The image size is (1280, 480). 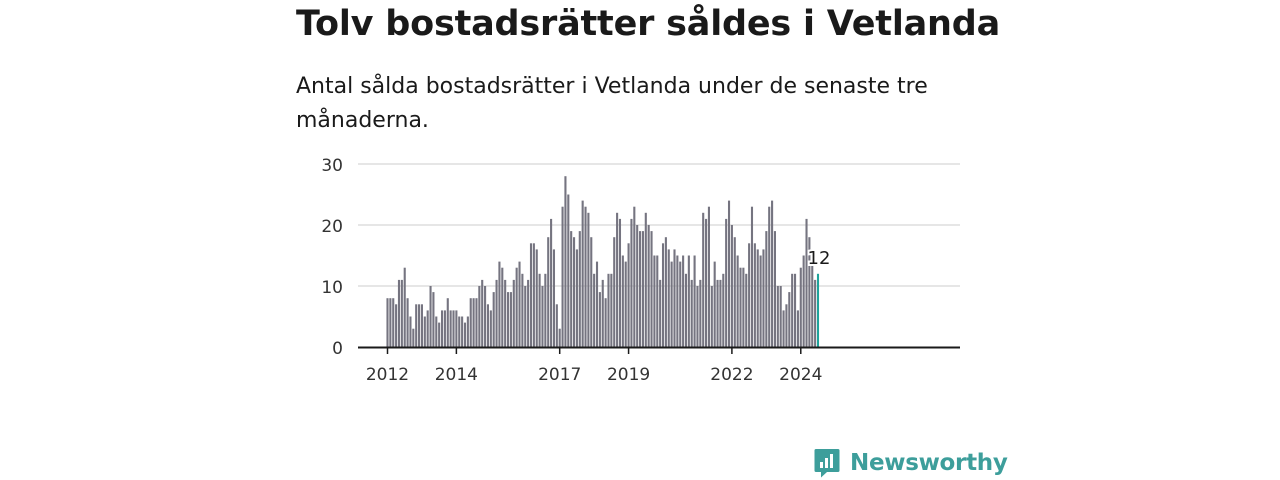 What do you see at coordinates (332, 227) in the screenshot?
I see `y-tick-label: 20` at bounding box center [332, 227].